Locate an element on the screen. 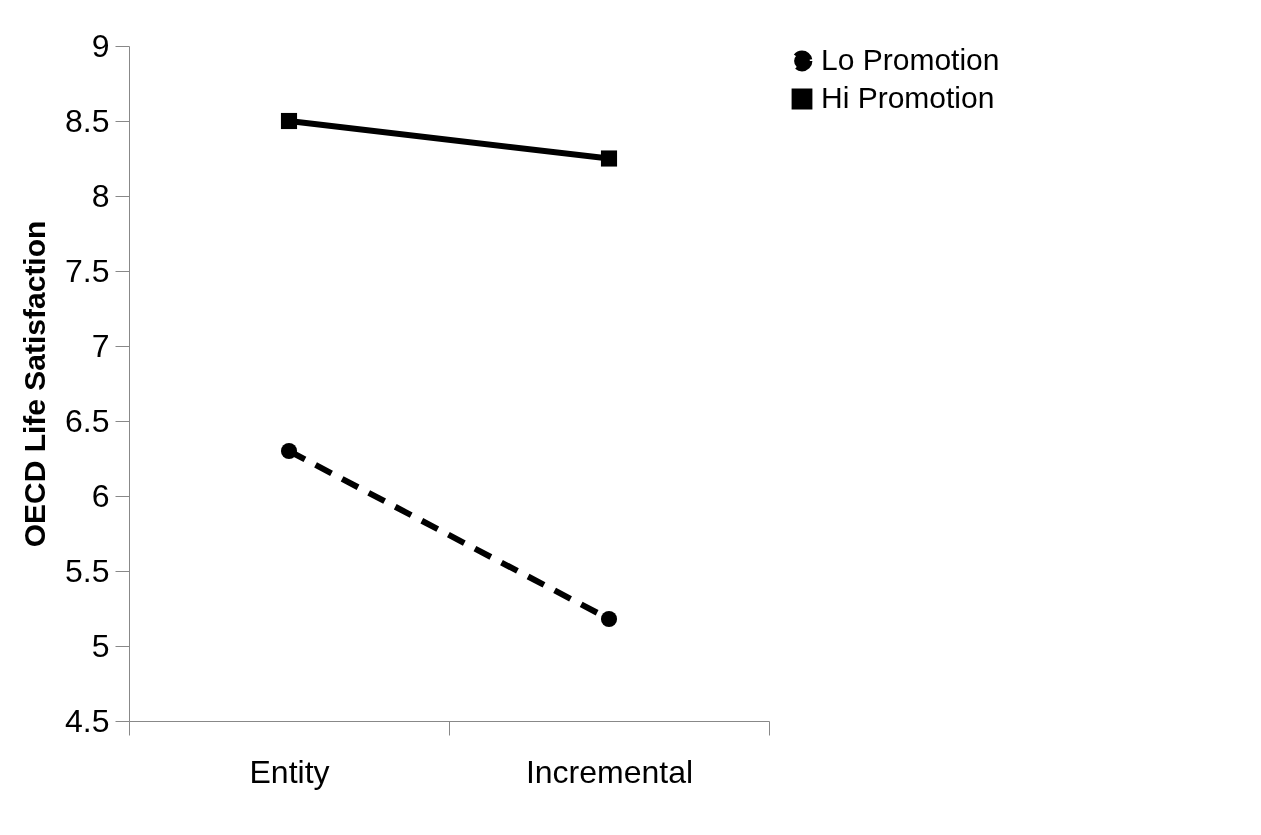 Image resolution: width=1261 pixels, height=835 pixels. y-tick-label: 5.5 is located at coordinates (87, 570).